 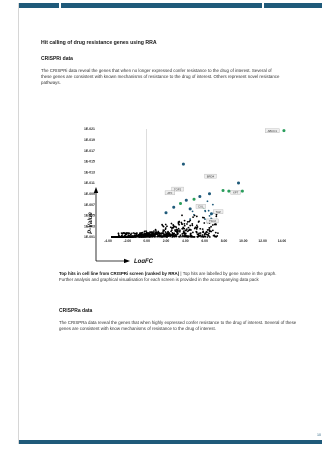 I want to click on y-tick-label: 1E-011, so click(x=89, y=183).